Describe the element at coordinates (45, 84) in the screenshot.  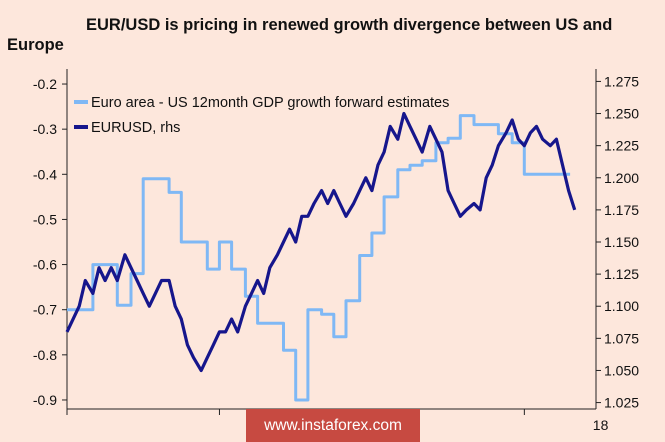
I see `left-axis-tick-label: -0.2` at that location.